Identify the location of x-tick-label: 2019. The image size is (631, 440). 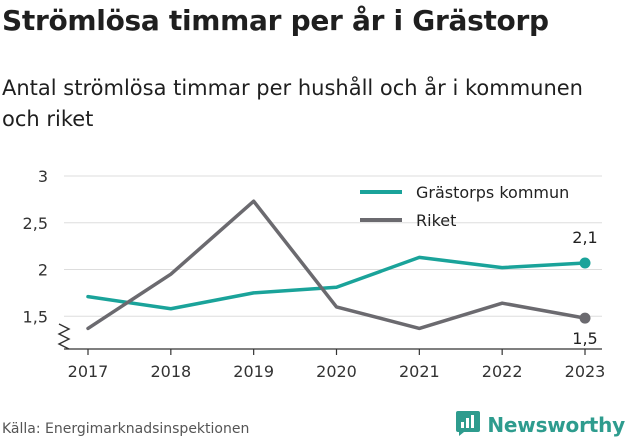
(253, 371).